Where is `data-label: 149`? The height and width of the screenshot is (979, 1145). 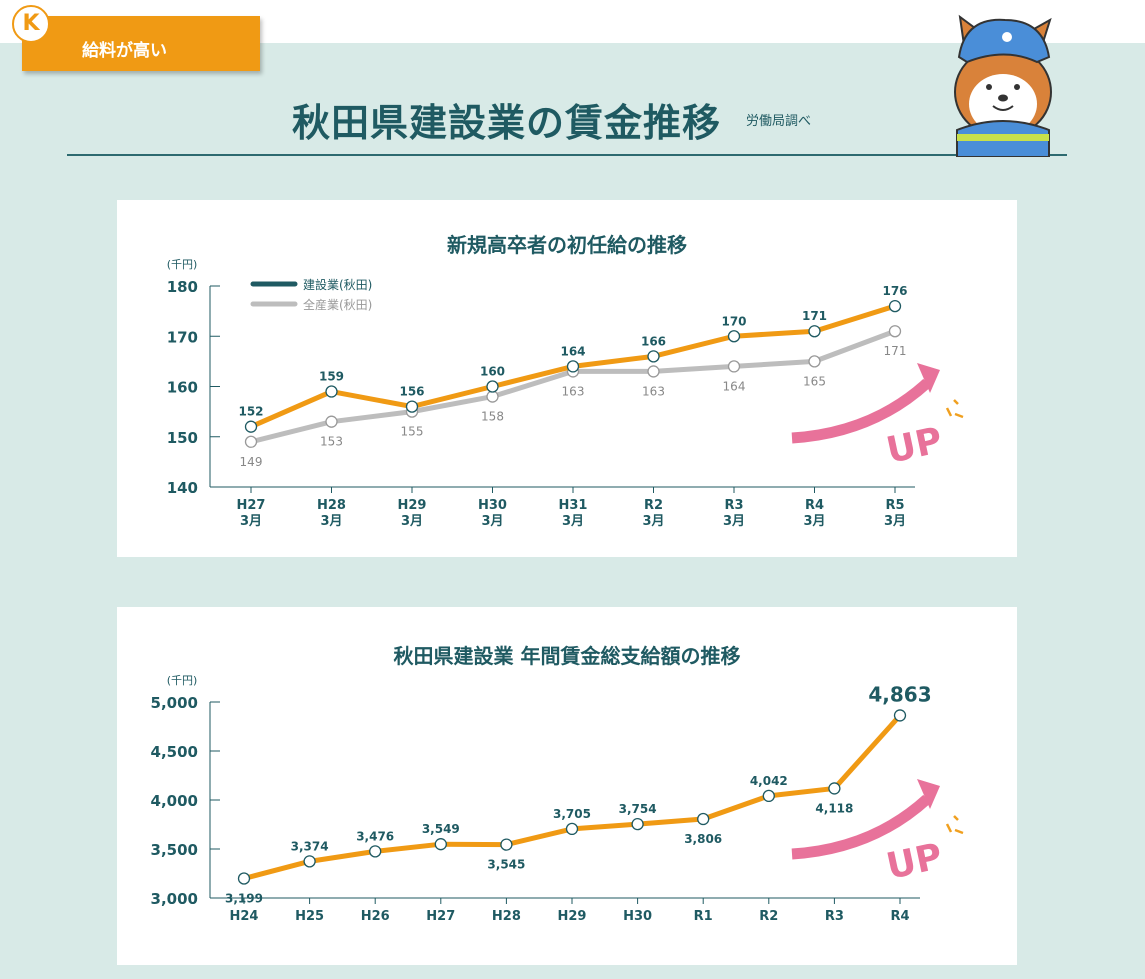
data-label: 149 is located at coordinates (251, 462).